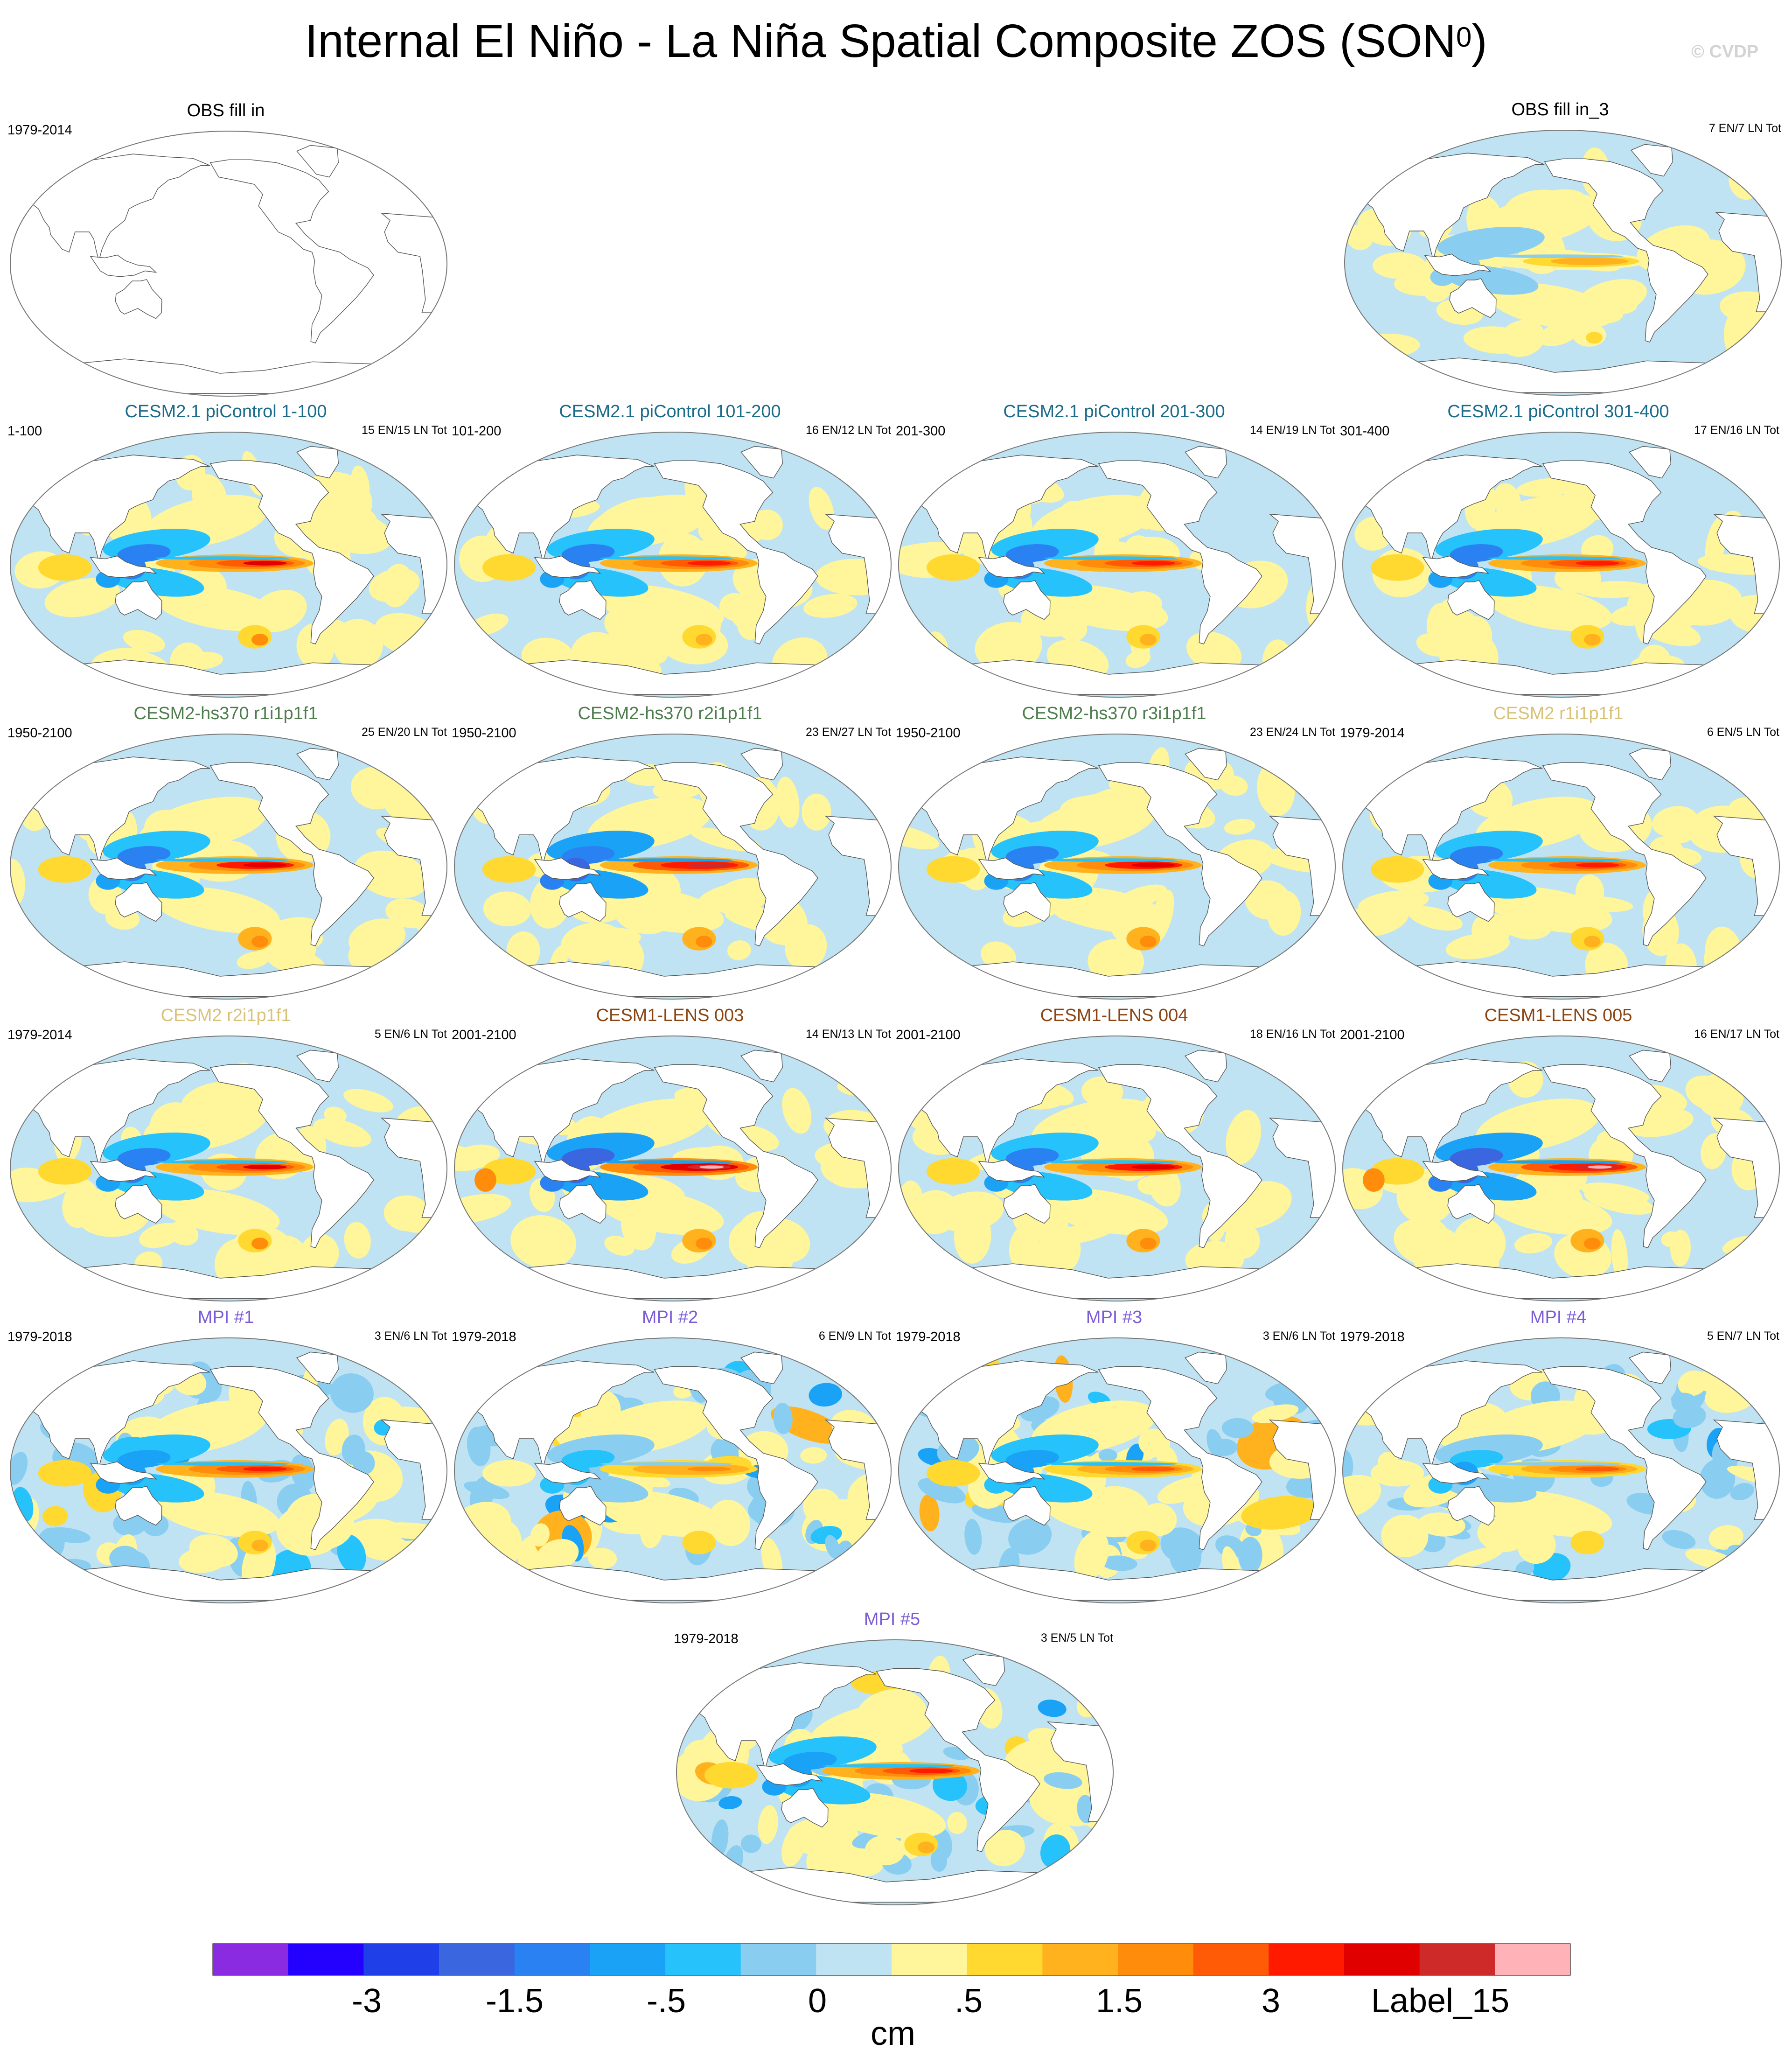 Image resolution: width=1792 pixels, height=2057 pixels. I want to click on panel-title: CESM2-hs370 r3i1p1f1, so click(1114, 713).